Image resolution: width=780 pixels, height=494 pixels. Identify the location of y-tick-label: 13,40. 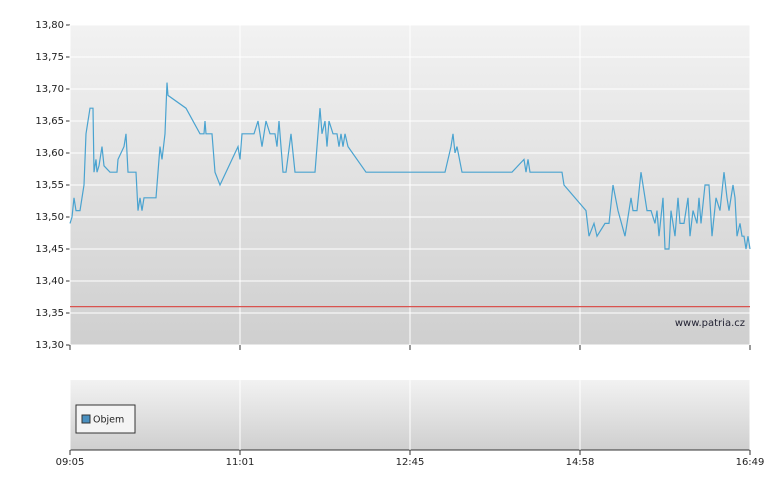
(49, 281).